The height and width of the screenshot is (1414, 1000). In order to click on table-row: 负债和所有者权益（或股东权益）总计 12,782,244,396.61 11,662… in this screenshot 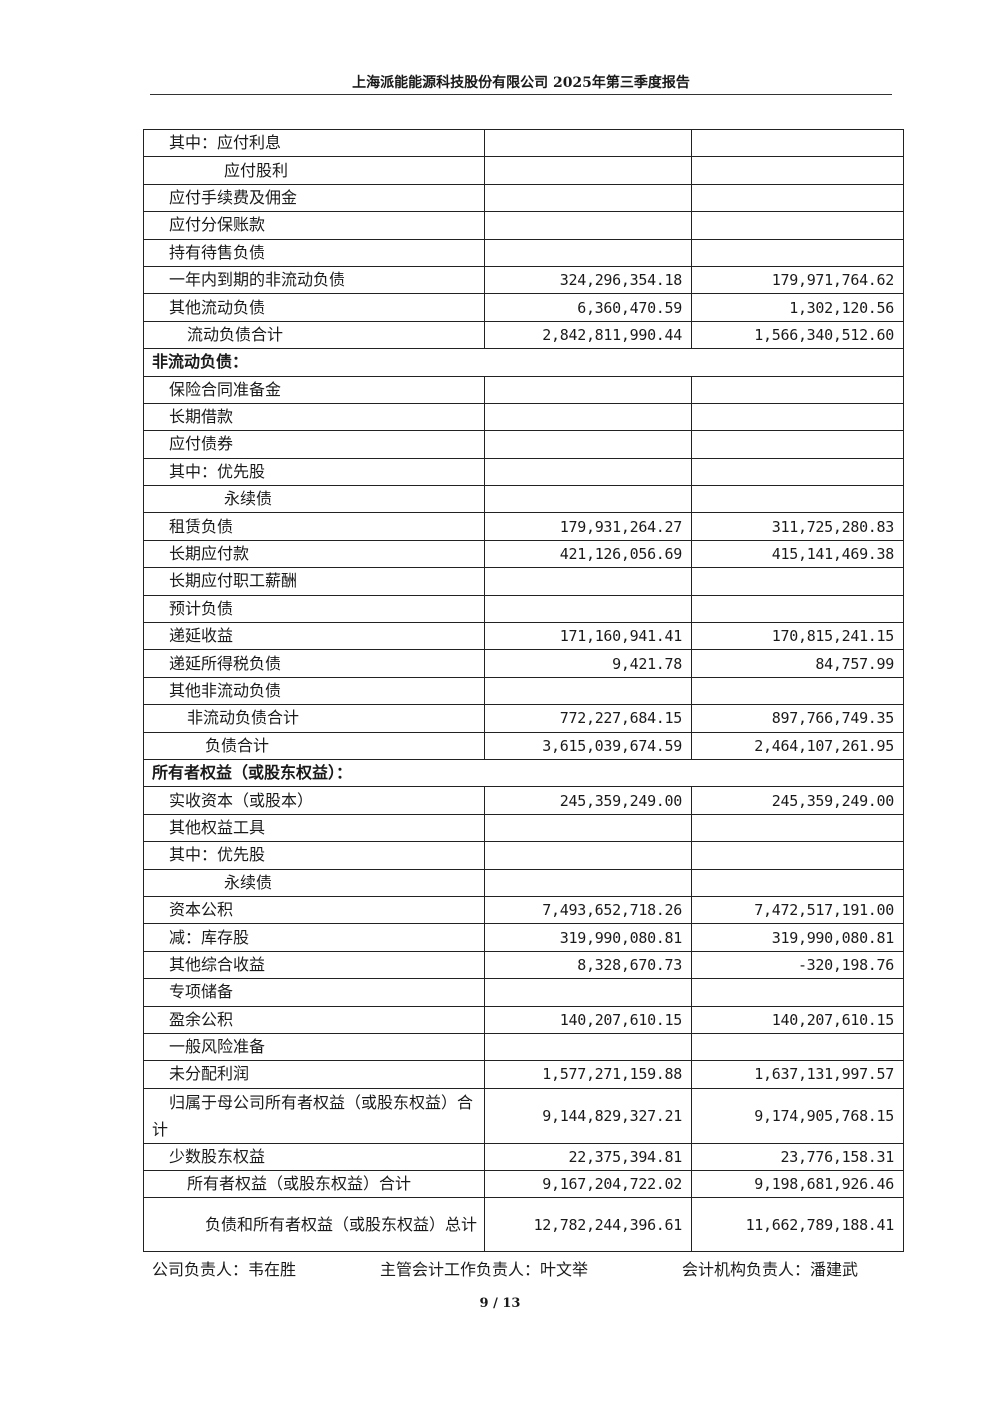, I will do `click(523, 1225)`.